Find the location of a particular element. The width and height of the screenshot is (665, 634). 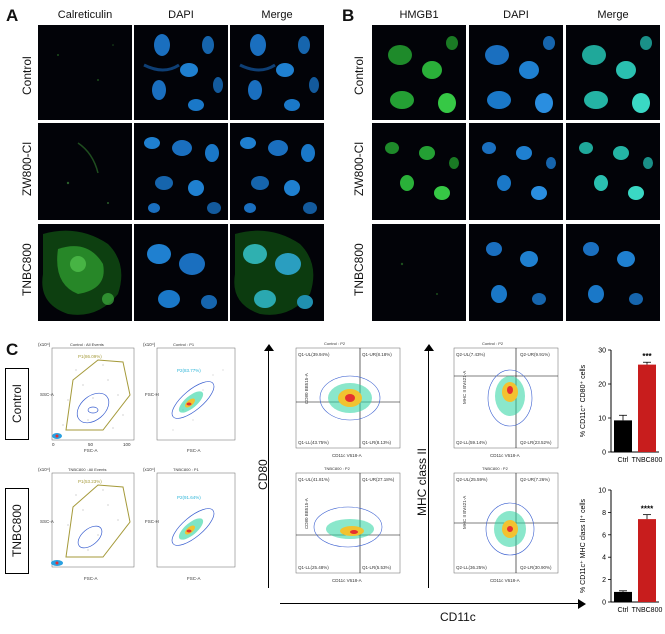

cd80-axis-arrow is located at coordinates (268, 469).